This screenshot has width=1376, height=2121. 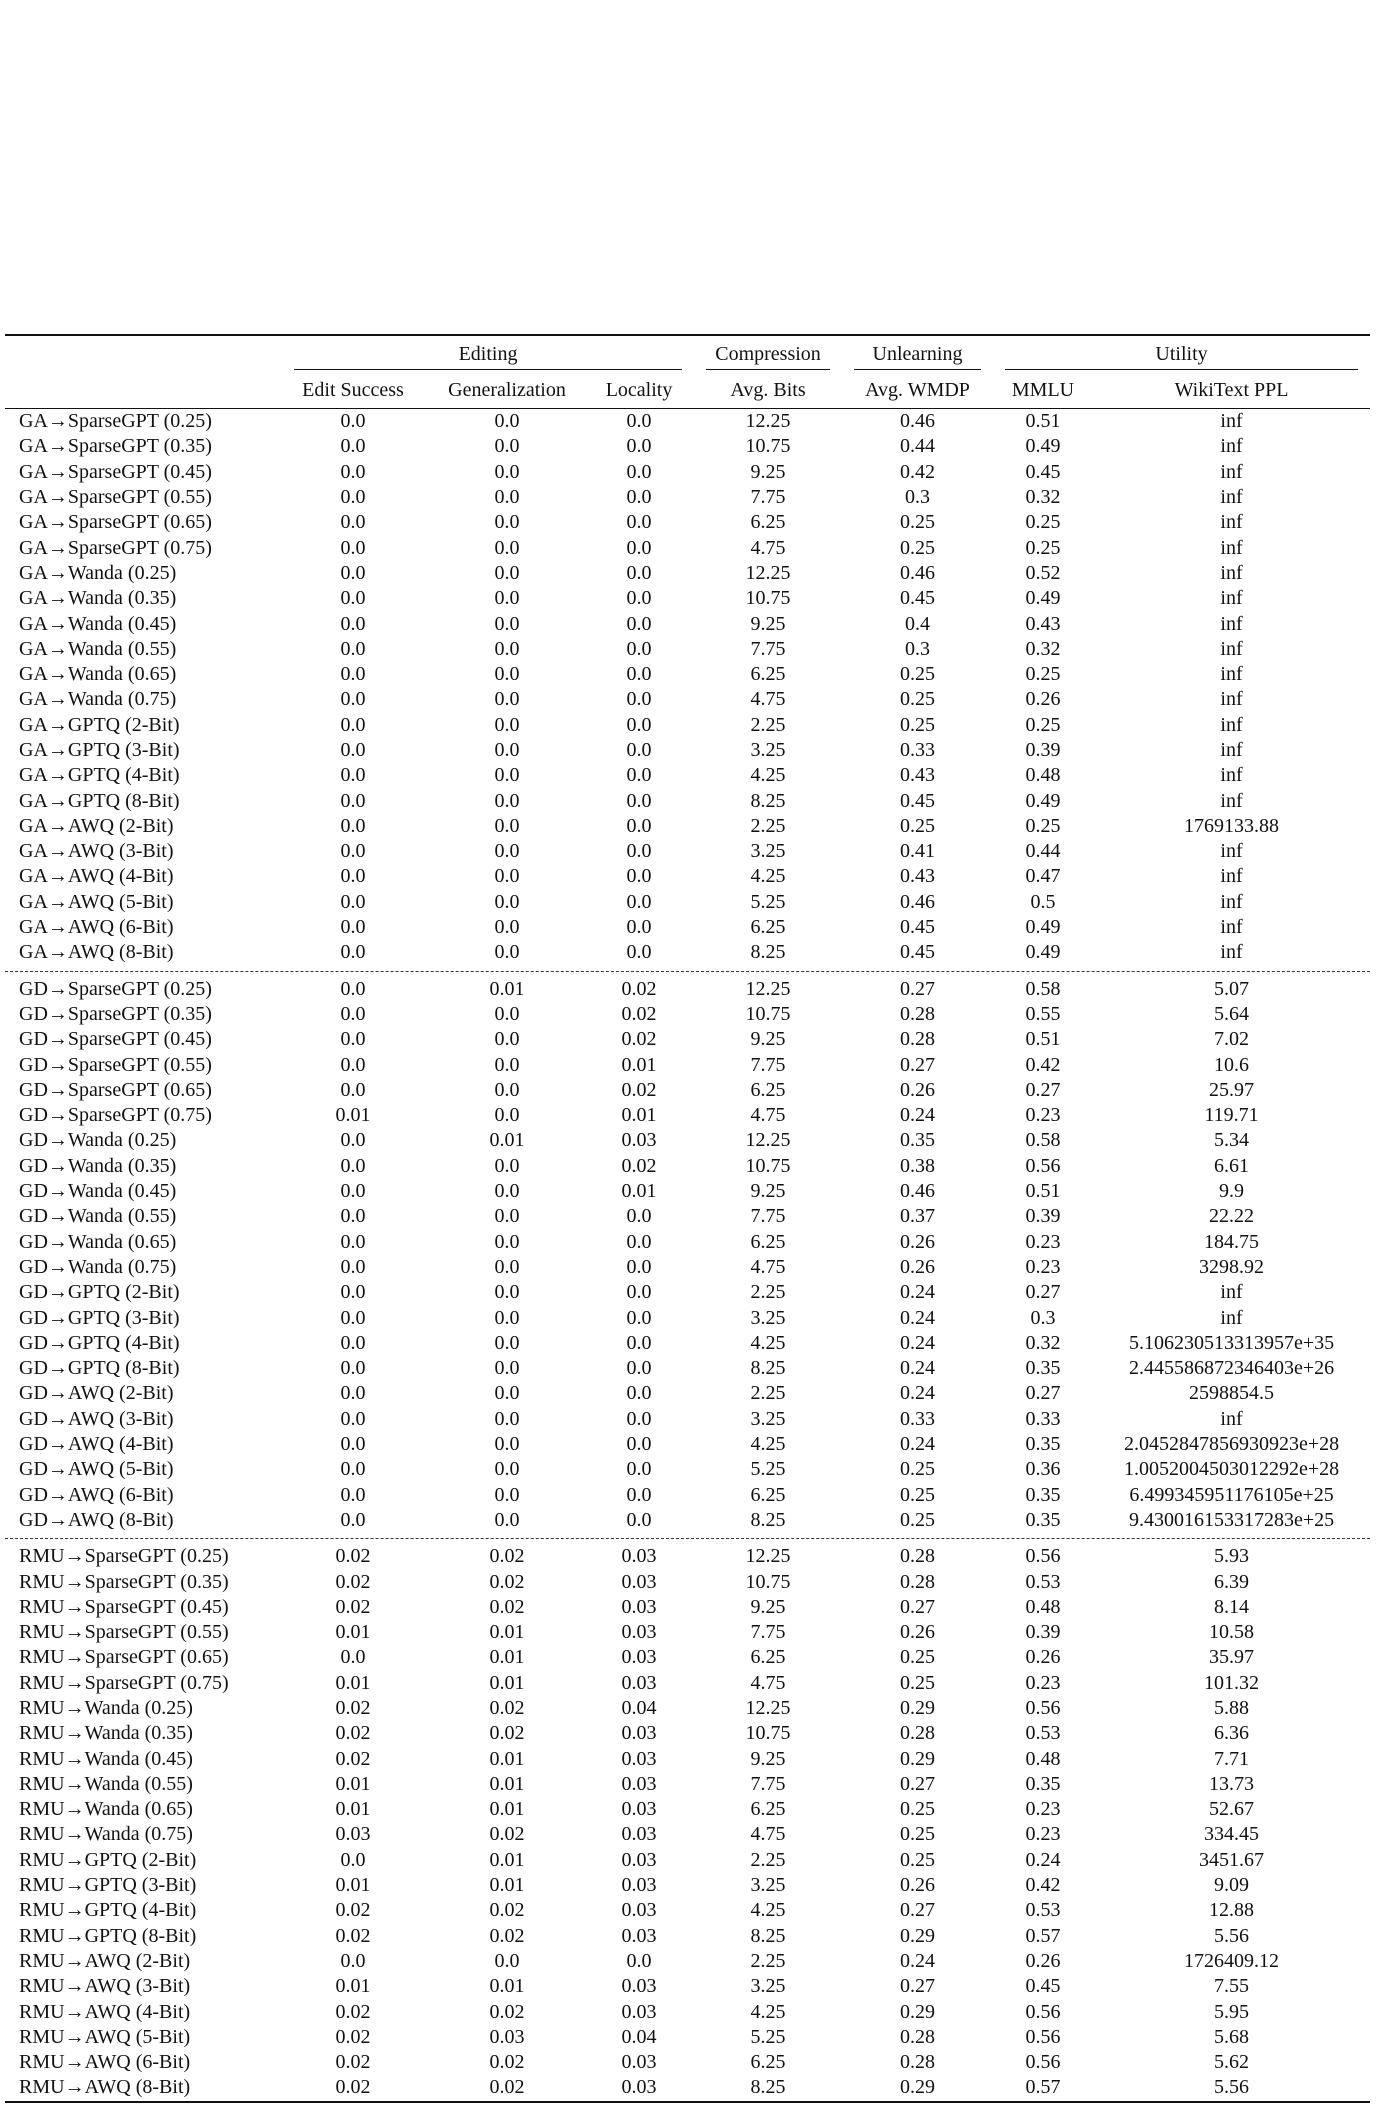 I want to click on avg-wmdp-cell: 0.37, so click(x=918, y=1216).